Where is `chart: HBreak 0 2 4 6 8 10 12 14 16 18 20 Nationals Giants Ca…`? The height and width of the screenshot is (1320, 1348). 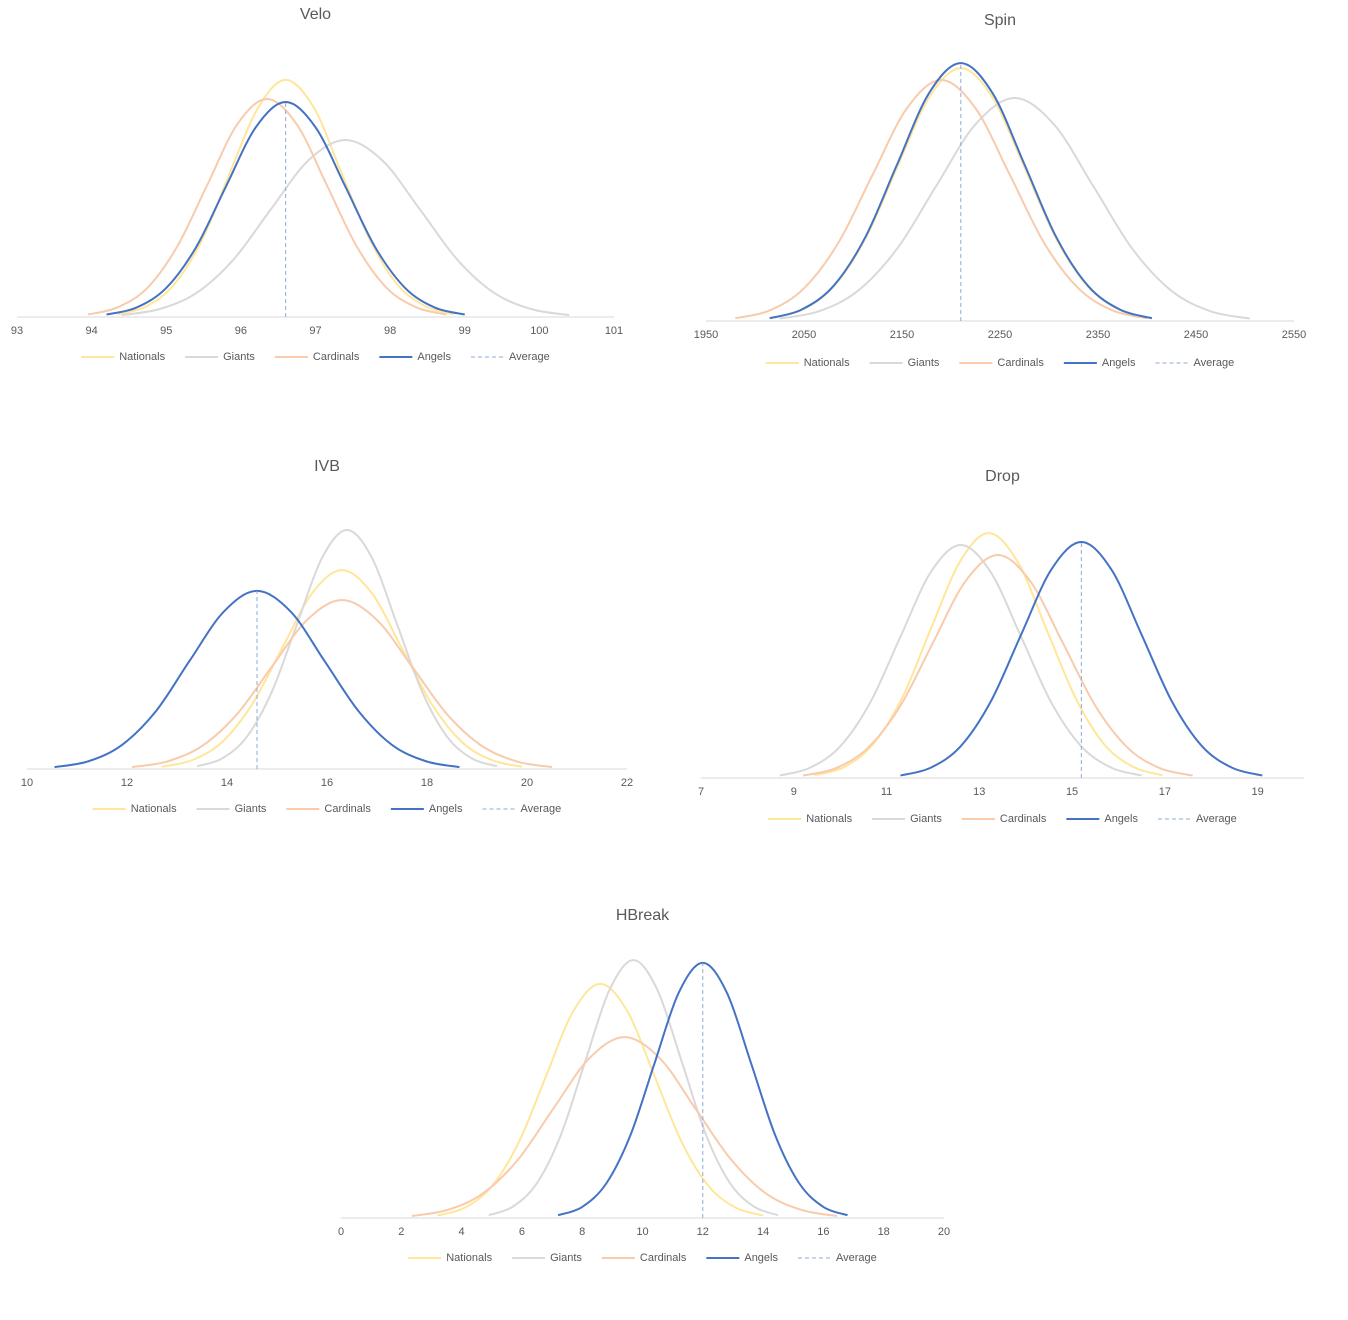
chart: HBreak 0 2 4 6 8 10 12 14 16 18 20 Nationals Giants Ca… is located at coordinates (644, 1085).